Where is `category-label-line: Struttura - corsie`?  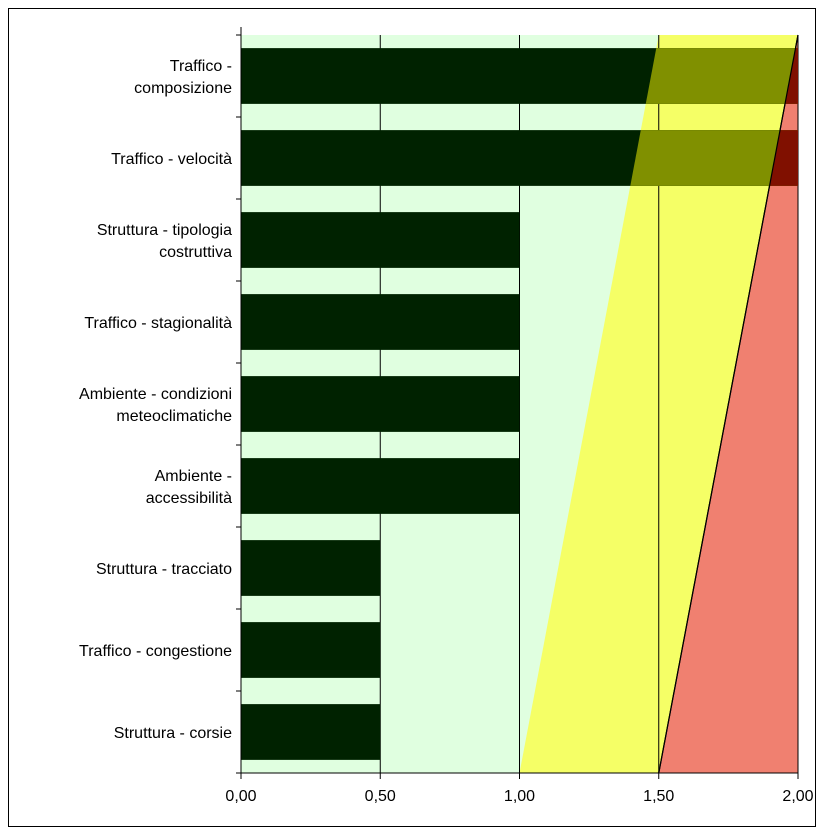 category-label-line: Struttura - corsie is located at coordinates (173, 733).